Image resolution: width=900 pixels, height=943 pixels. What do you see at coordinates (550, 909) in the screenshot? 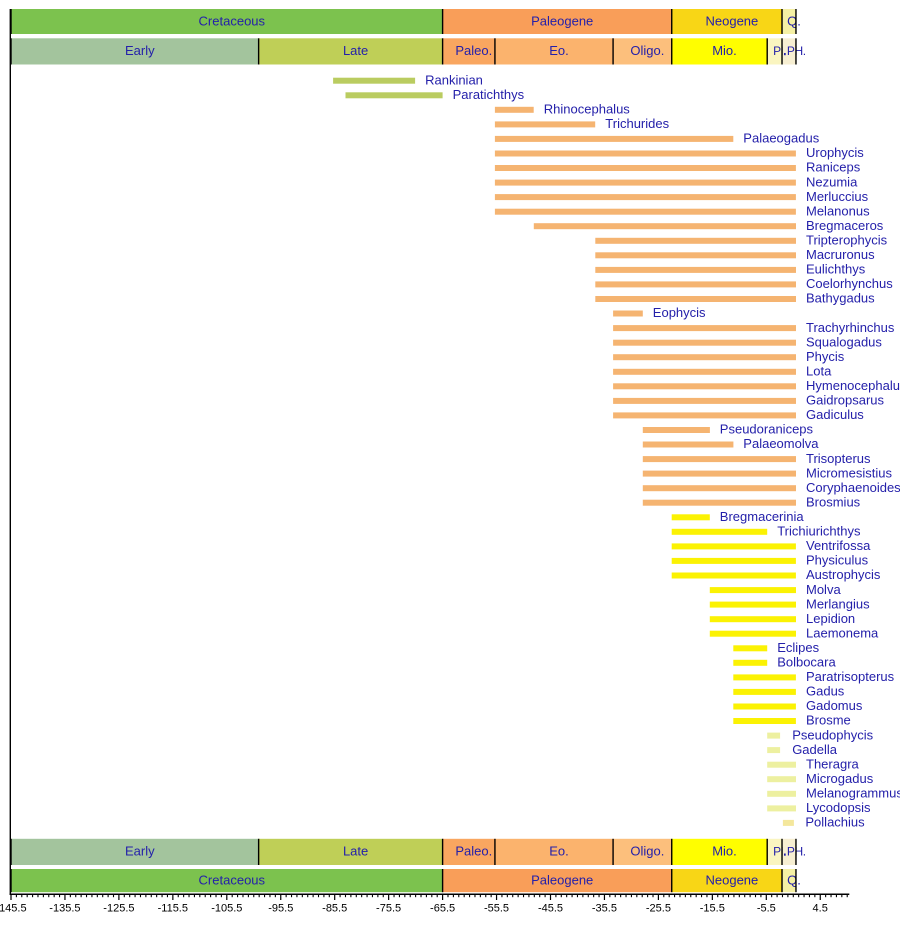
I see `svg-text: -45.5` at bounding box center [550, 909].